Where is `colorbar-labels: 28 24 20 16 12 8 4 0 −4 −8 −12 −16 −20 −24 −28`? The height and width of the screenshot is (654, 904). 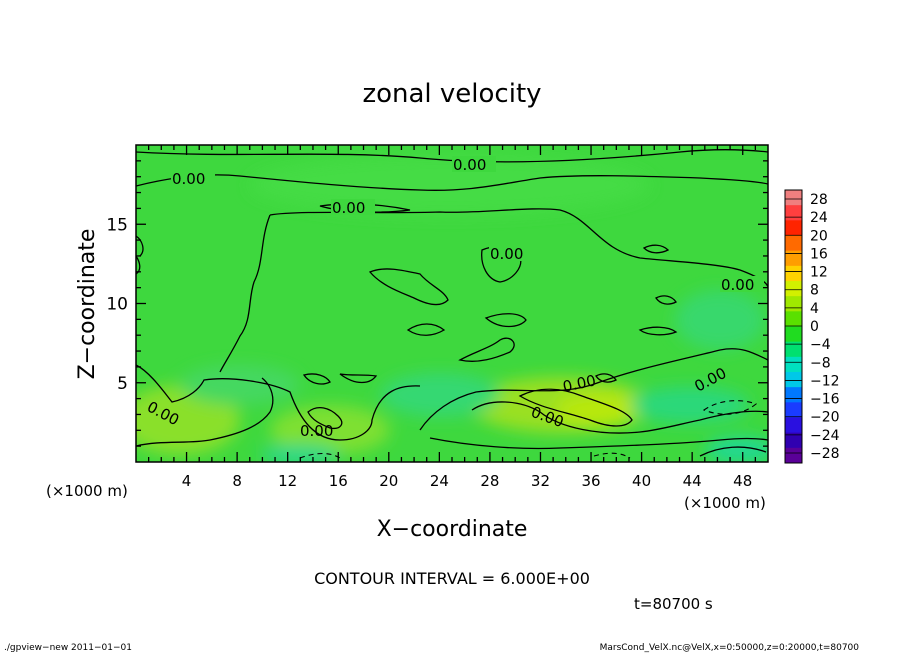
colorbar-labels: 28 24 20 16 12 8 4 0 −4 −8 −12 −16 −20 −24 −28 is located at coordinates (825, 327).